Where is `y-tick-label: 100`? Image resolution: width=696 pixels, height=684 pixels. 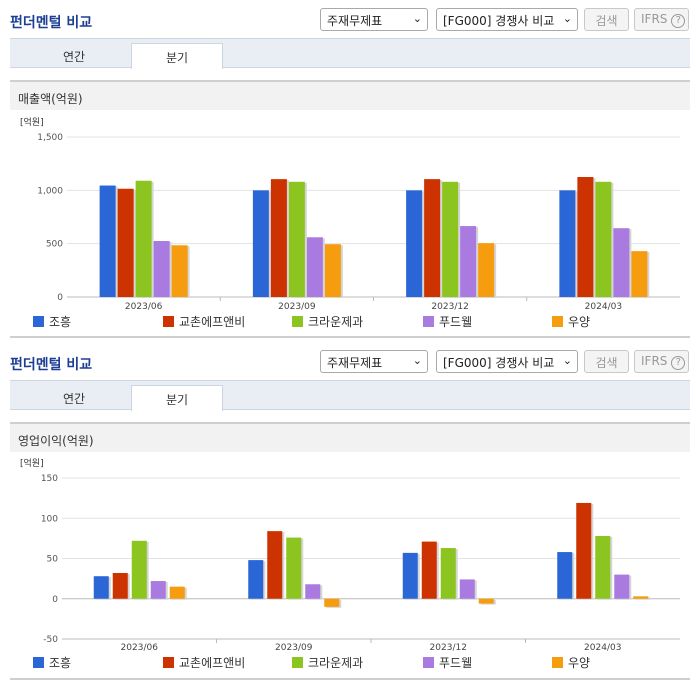
y-tick-label: 100 is located at coordinates (49, 519).